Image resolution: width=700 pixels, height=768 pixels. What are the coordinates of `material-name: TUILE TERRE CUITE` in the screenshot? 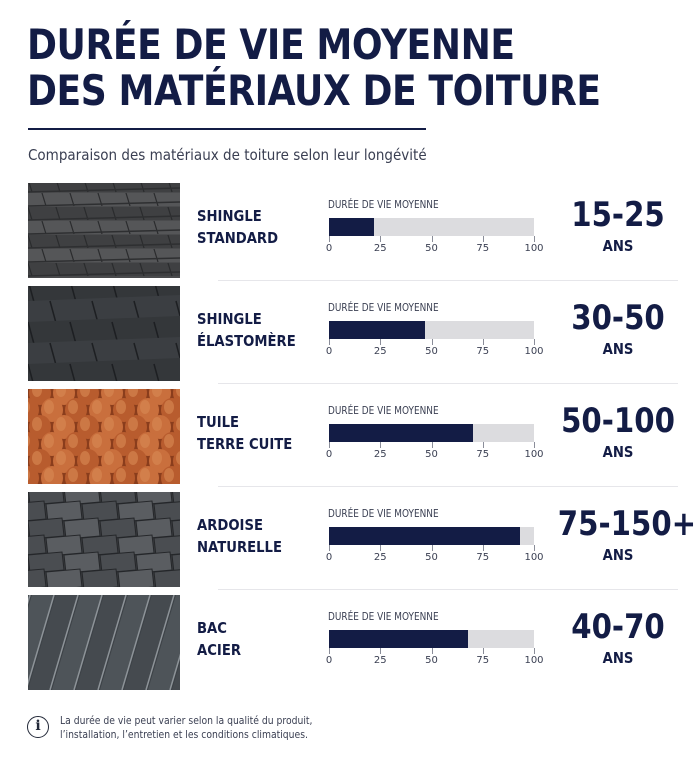 It's located at (254, 433).